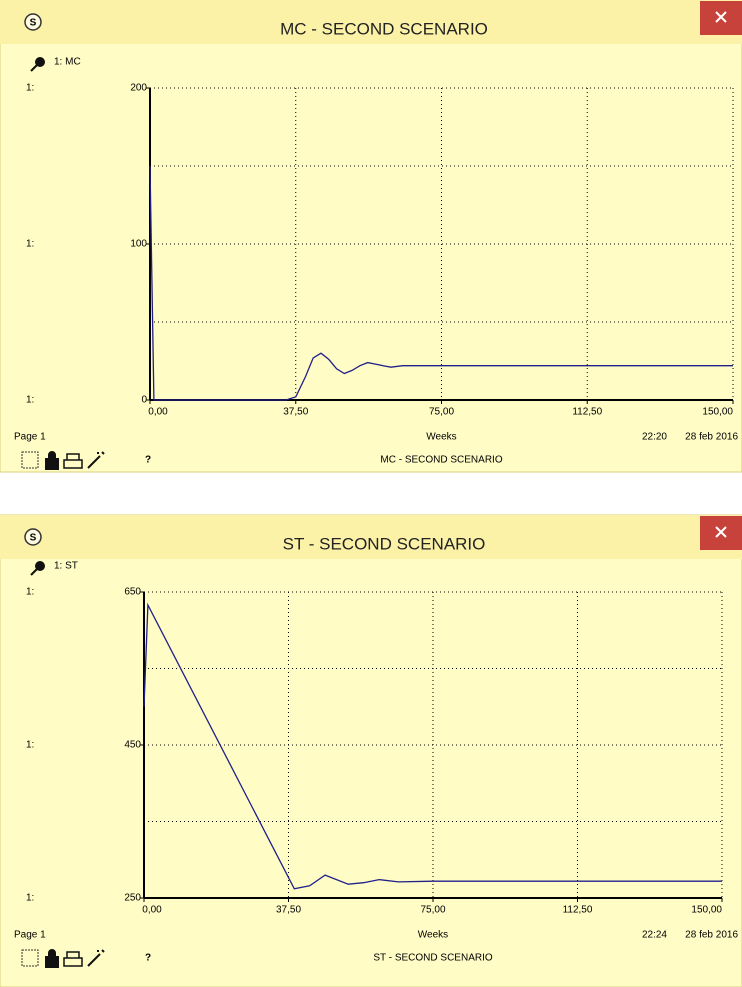 The width and height of the screenshot is (742, 987). I want to click on y-tick-label: 450, so click(132, 745).